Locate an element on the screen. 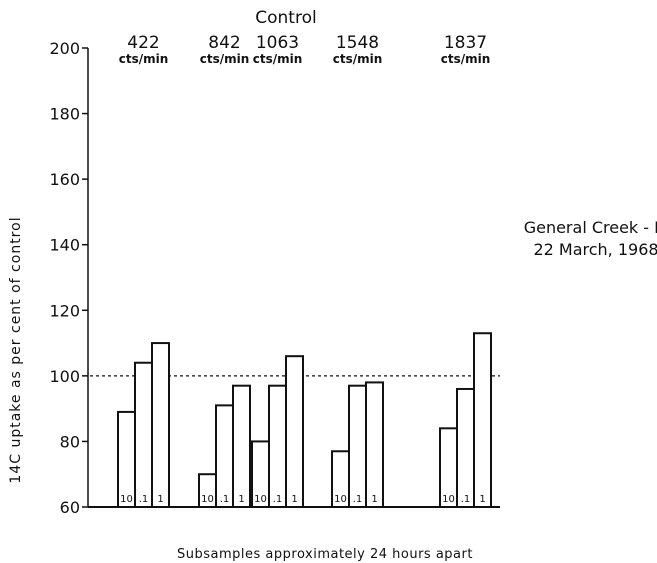 The image size is (657, 563). x-axis-label: Subsamples approximately 24 hours apart is located at coordinates (325, 554).